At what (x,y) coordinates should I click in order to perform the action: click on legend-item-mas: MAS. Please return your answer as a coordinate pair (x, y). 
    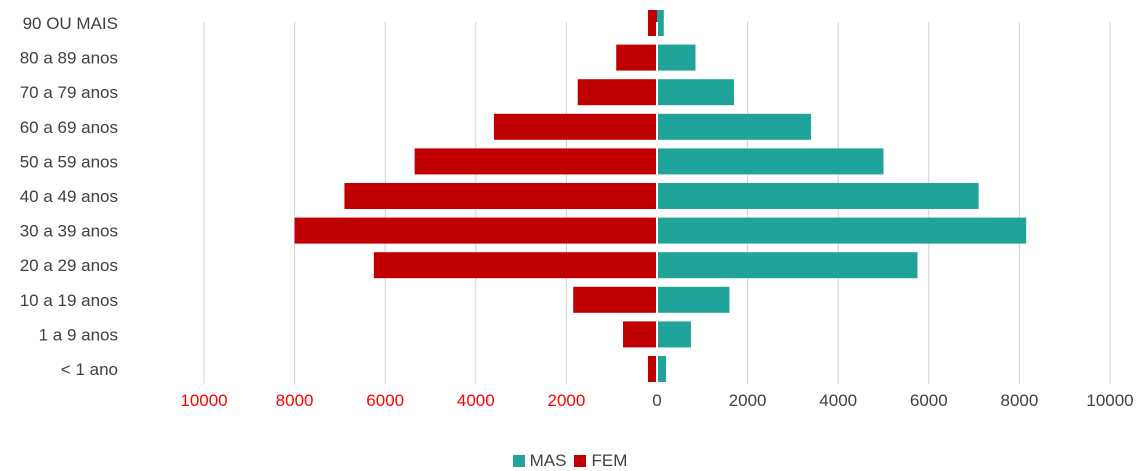
    Looking at the image, I should click on (539, 461).